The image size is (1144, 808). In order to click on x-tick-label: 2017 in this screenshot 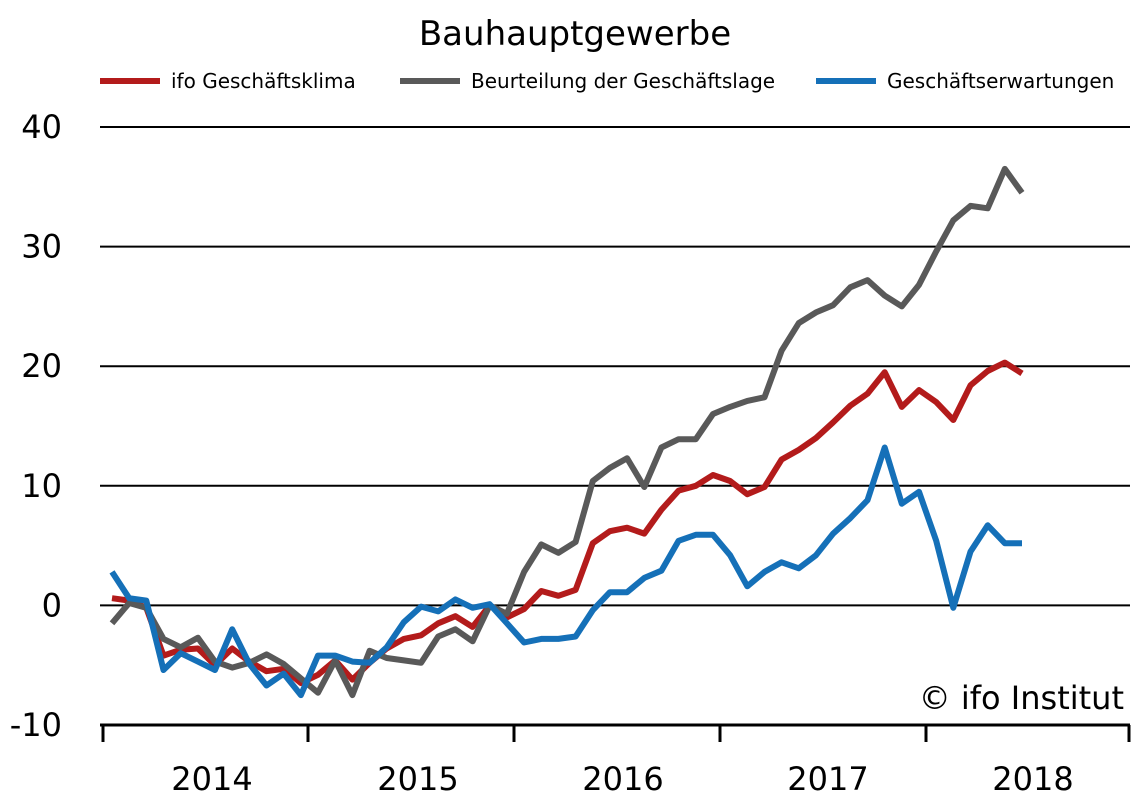, I will do `click(827, 779)`.